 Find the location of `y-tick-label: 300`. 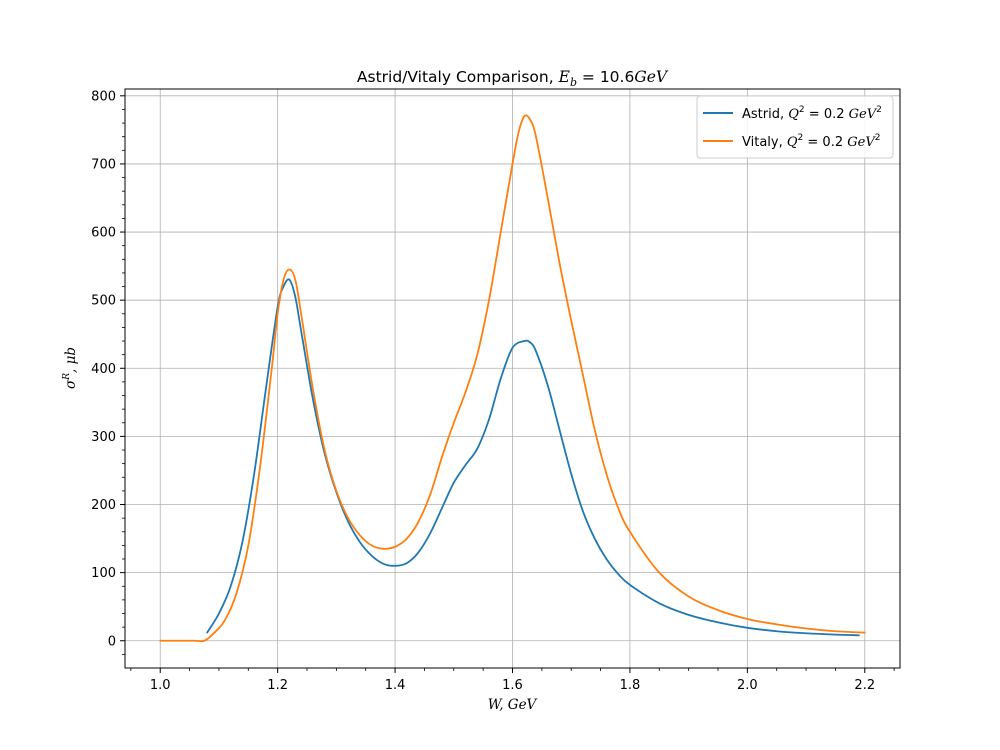

y-tick-label: 300 is located at coordinates (103, 437).